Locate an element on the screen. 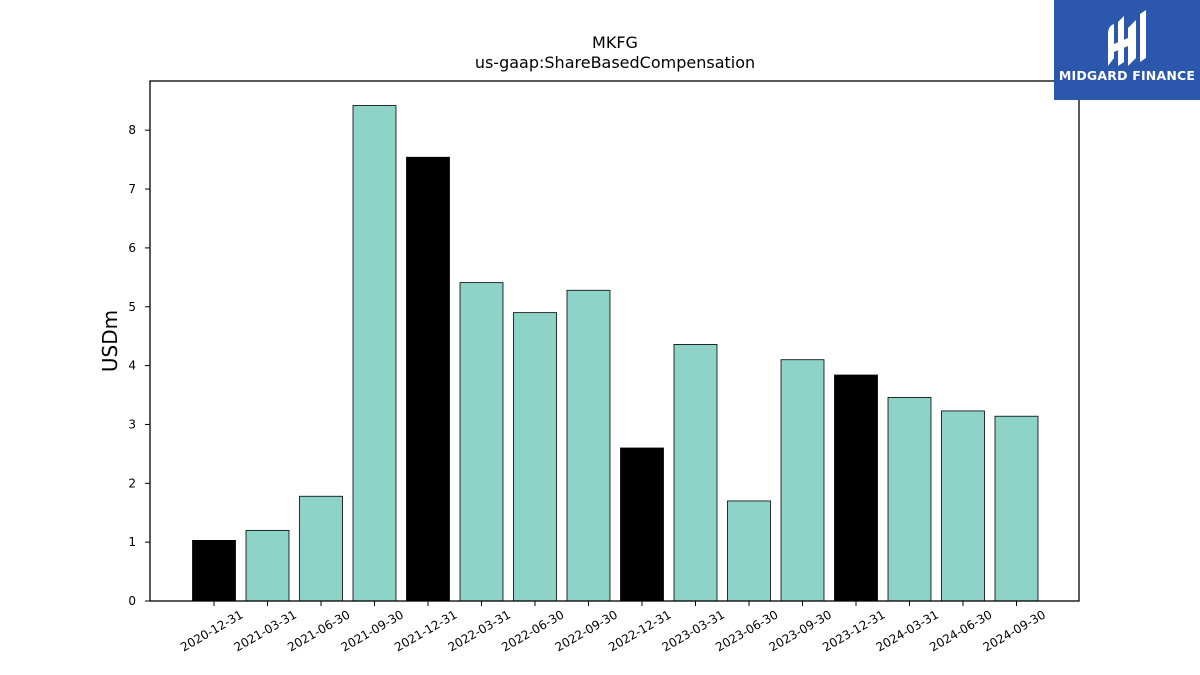  y-tick-label: 5 is located at coordinates (132, 307).